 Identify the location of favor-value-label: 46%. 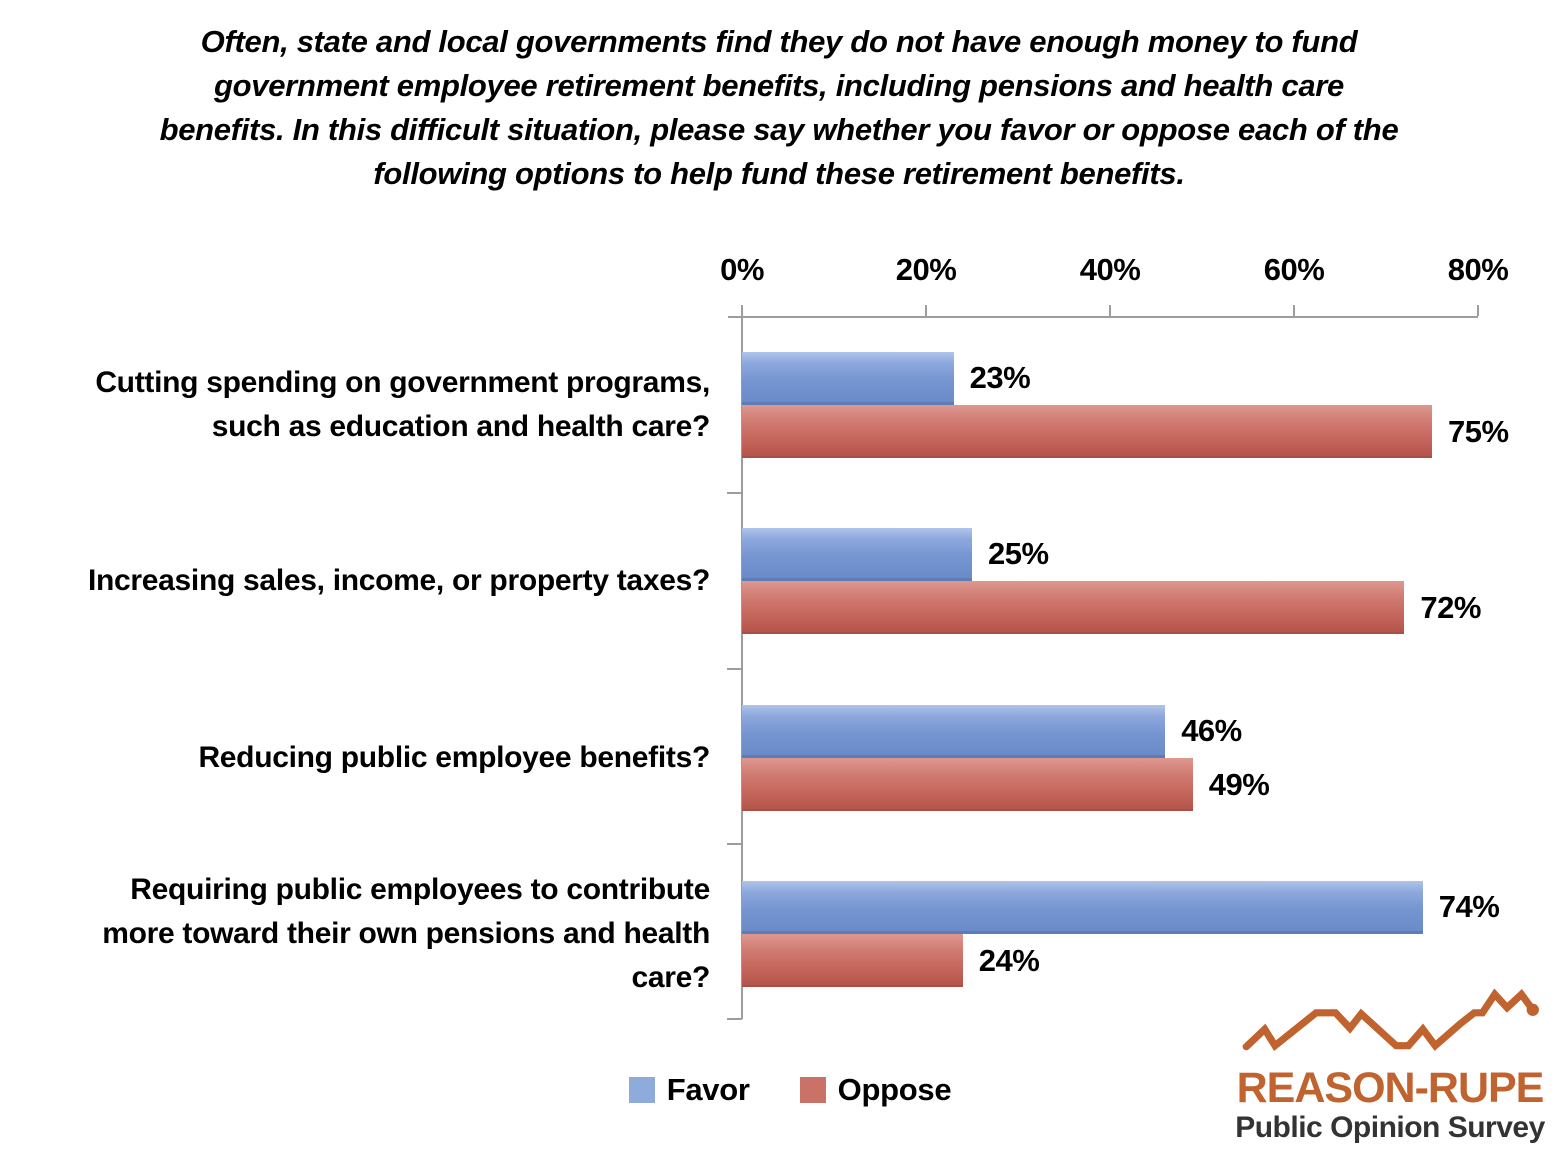
(1211, 730).